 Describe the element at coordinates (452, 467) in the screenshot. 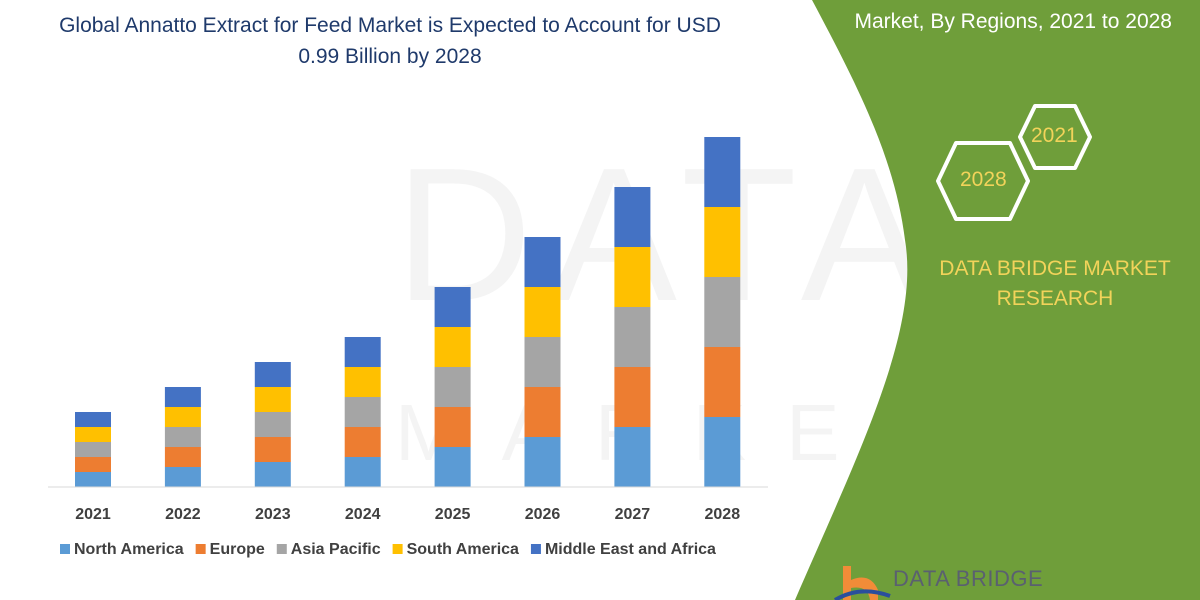

I see `bar-segment-2025-north-america` at that location.